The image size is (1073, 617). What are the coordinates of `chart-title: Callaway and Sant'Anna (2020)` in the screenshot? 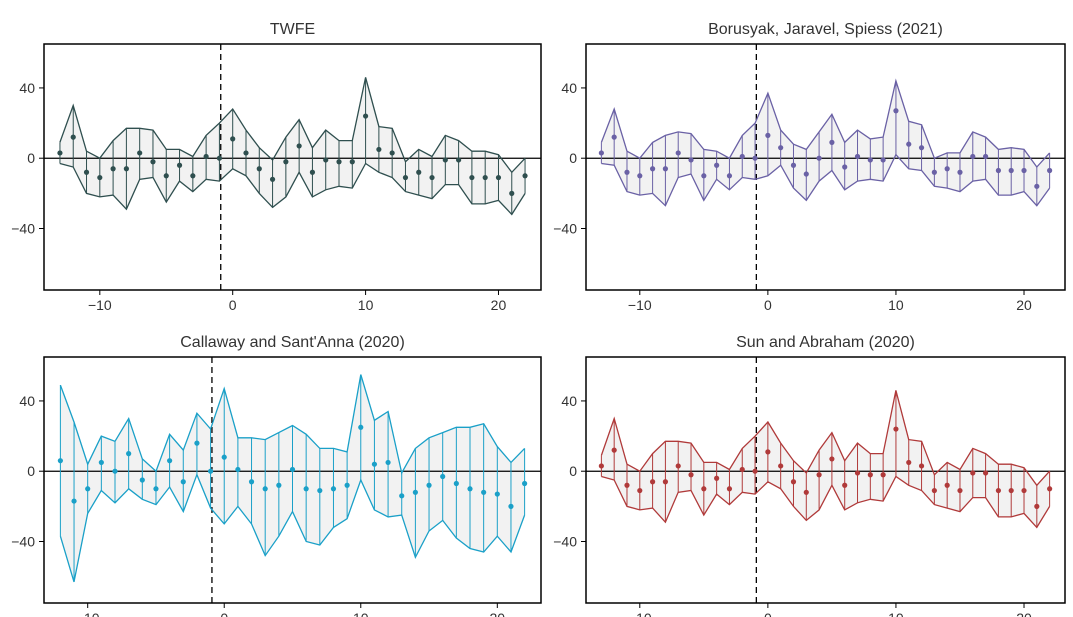 It's located at (292, 342).